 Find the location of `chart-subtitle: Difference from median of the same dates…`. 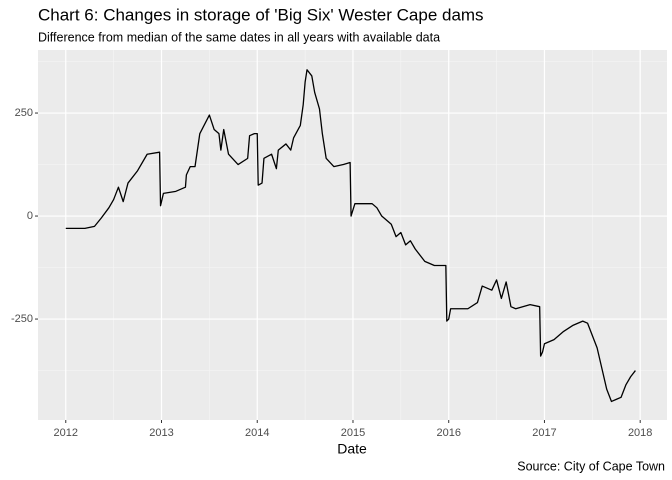

chart-subtitle: Difference from median of the same dates… is located at coordinates (239, 37).